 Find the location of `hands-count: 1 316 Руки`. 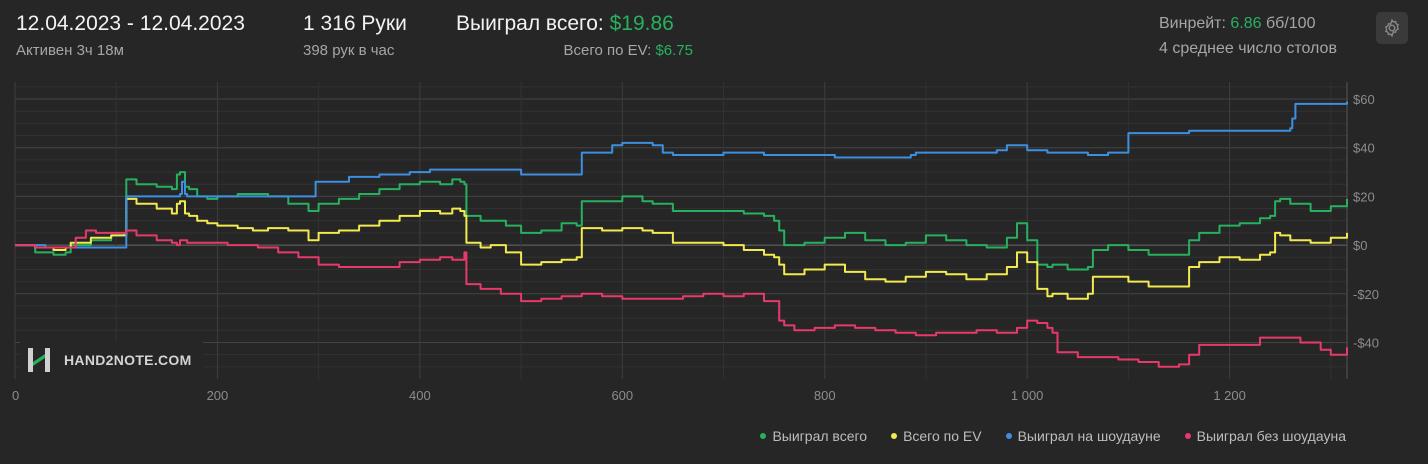

hands-count: 1 316 Руки is located at coordinates (355, 23).